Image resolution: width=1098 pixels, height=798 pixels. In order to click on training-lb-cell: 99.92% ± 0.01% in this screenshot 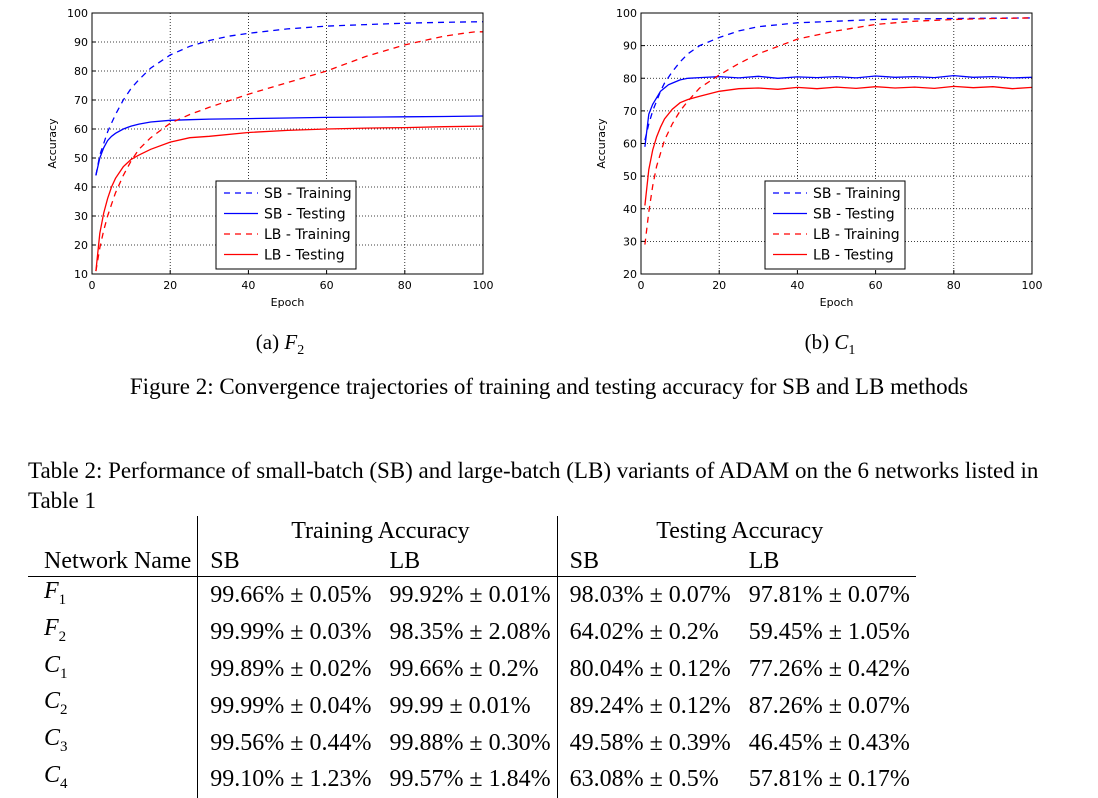, I will do `click(467, 594)`.